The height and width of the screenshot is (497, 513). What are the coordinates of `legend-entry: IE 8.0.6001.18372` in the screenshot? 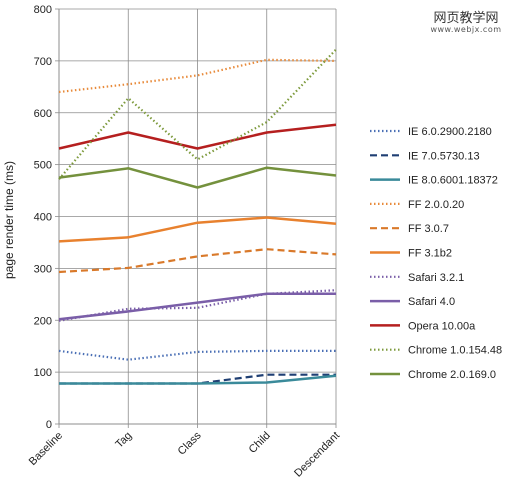 It's located at (434, 181).